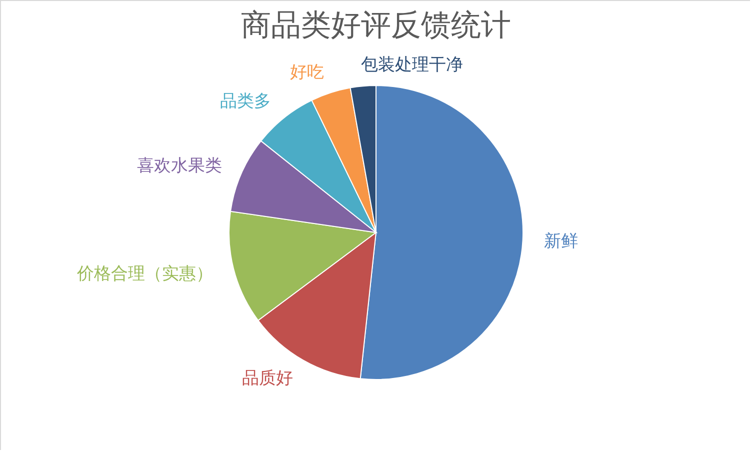 The image size is (752, 452). Describe the element at coordinates (179, 166) in the screenshot. I see `slice-label: 喜欢水果类` at that location.